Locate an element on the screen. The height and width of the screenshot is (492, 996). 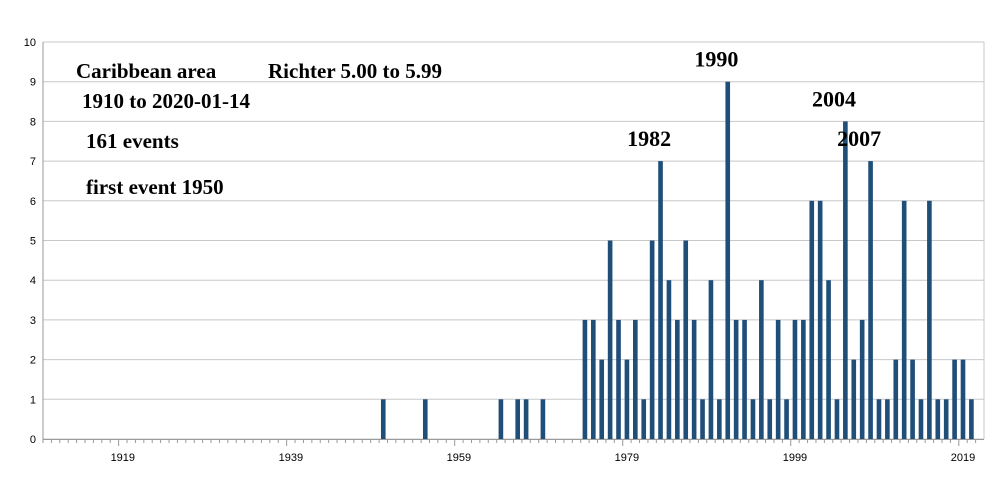
x-tick-label: 1959 is located at coordinates (459, 458).